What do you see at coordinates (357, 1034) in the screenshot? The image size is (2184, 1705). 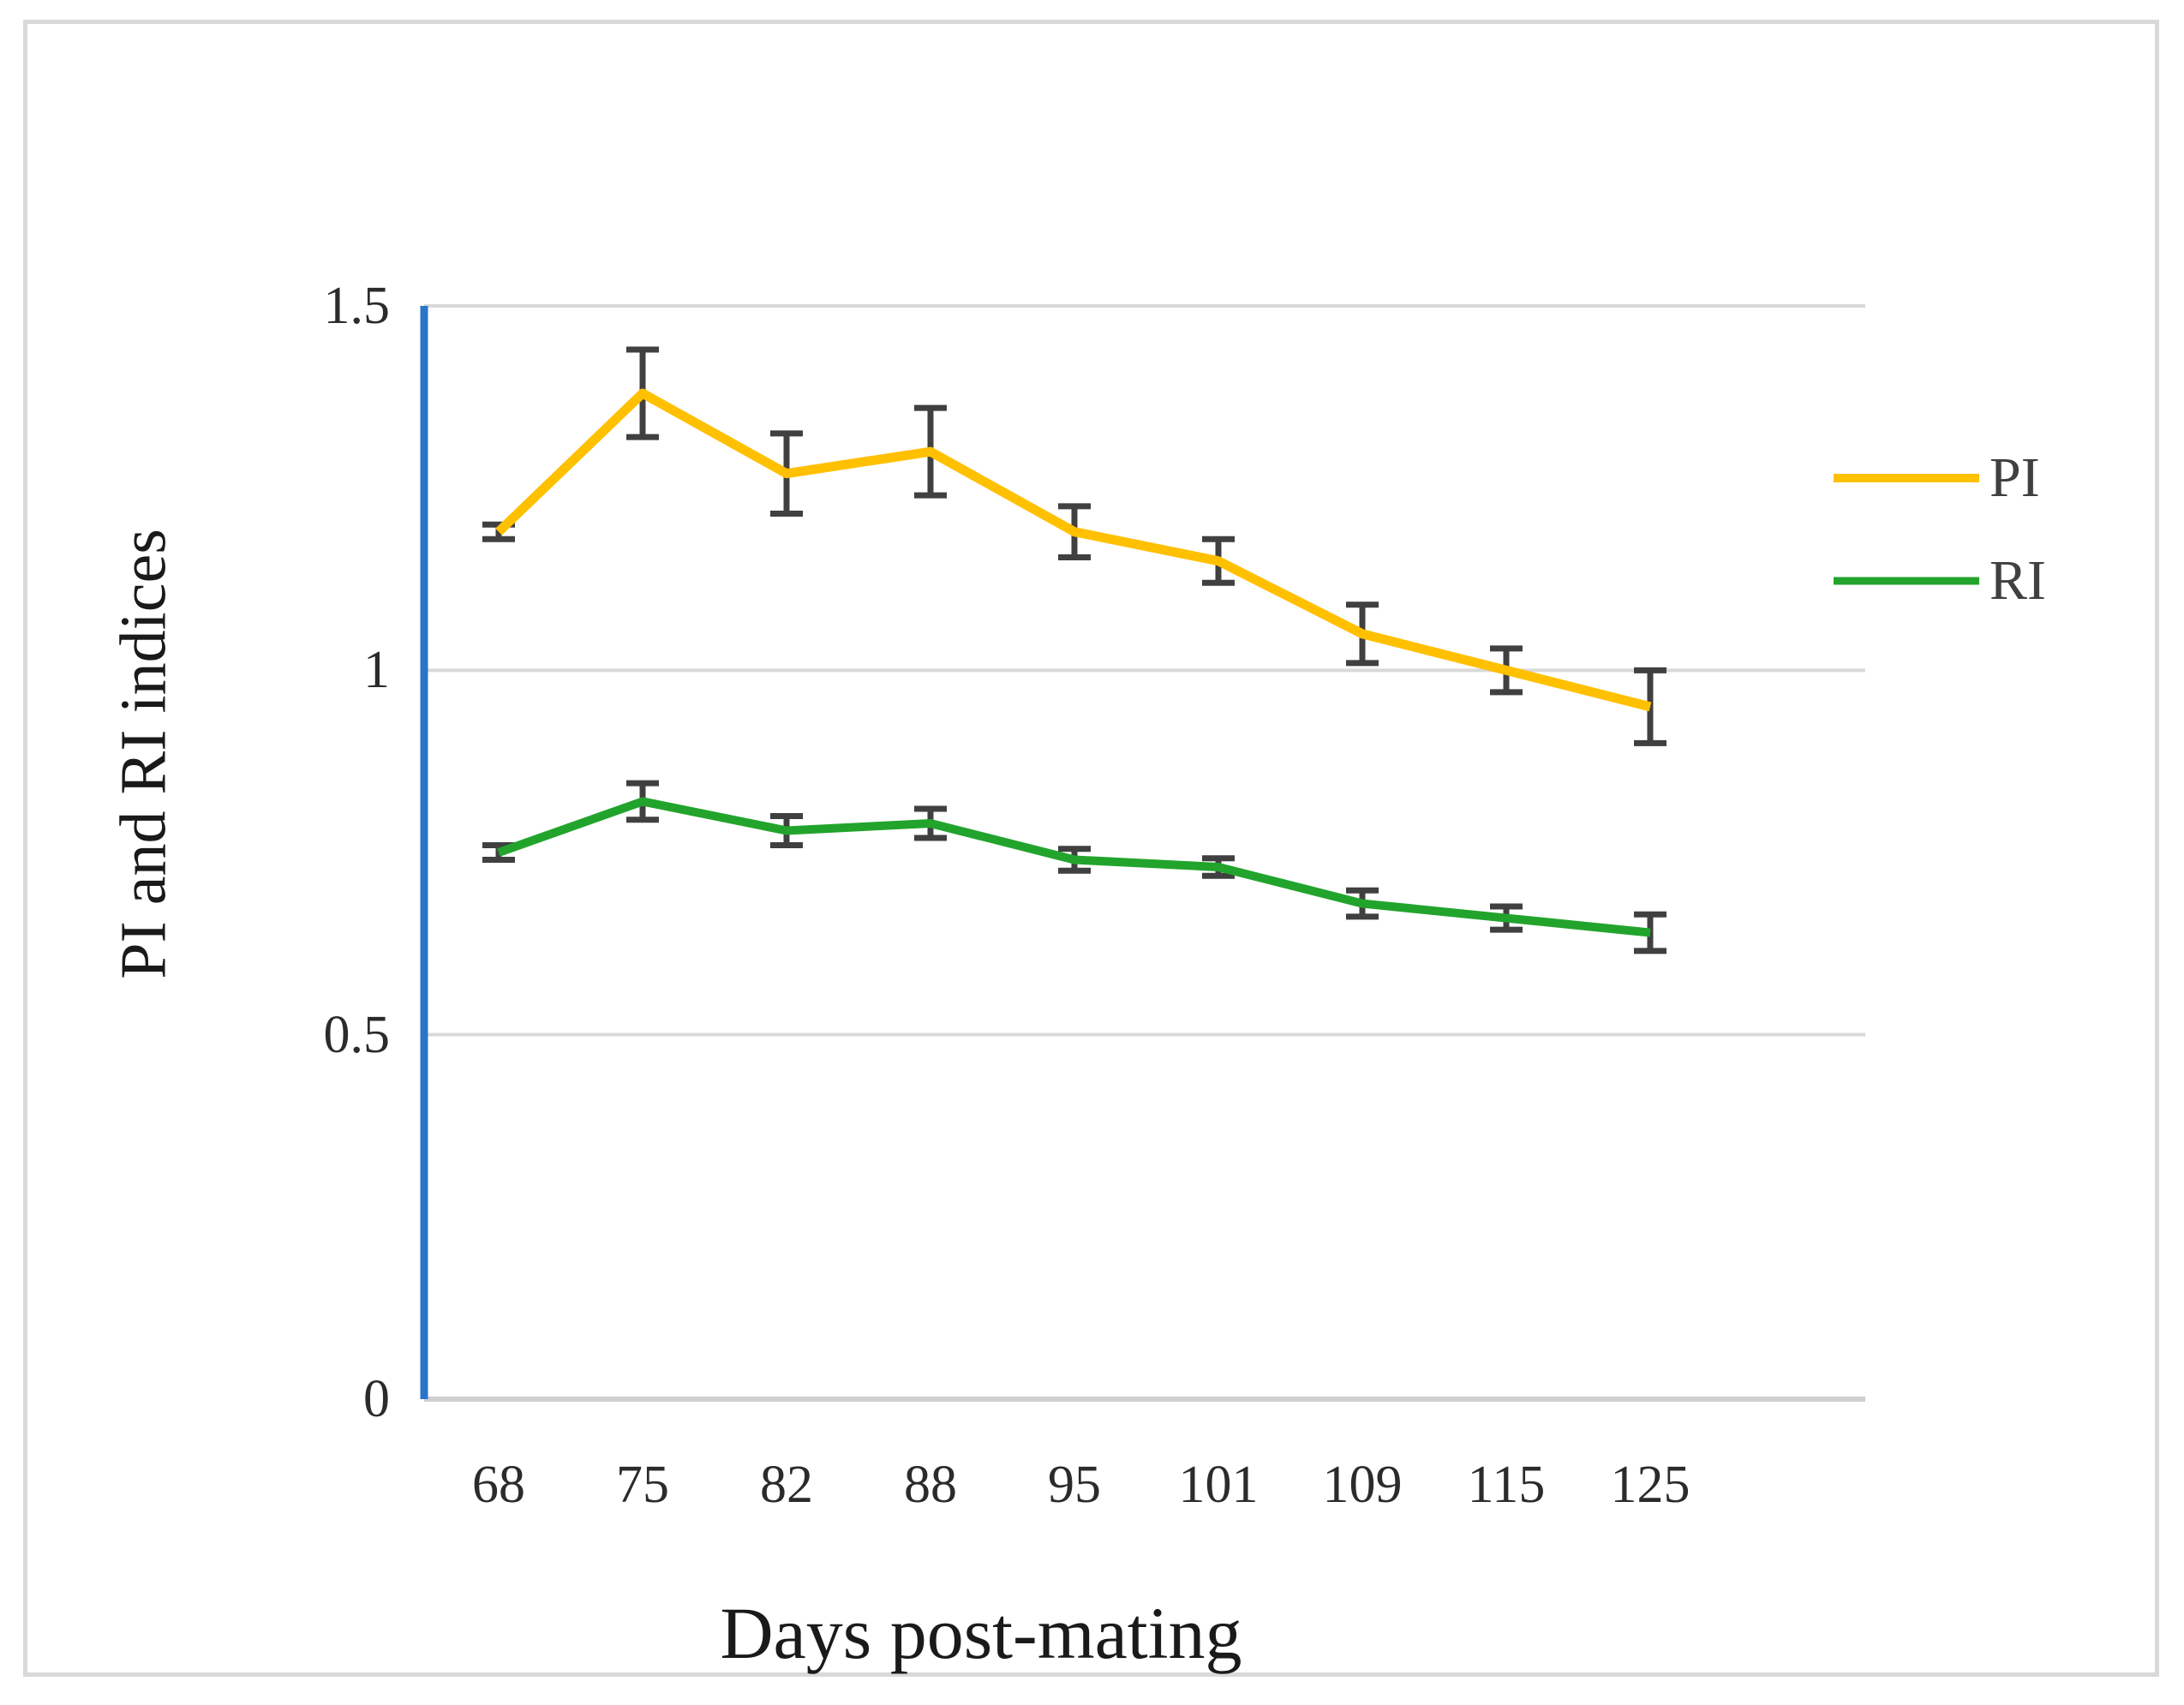 I see `y-tick-label-0.5: 0.5` at bounding box center [357, 1034].